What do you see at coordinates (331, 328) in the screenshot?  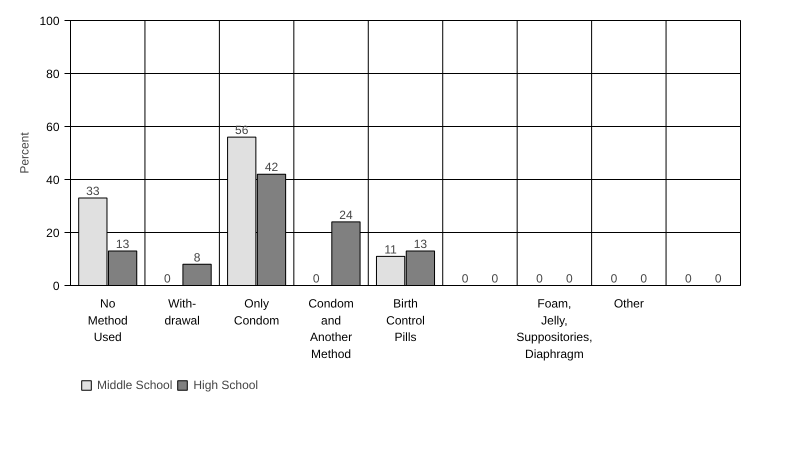 I see `x-tick-label: Condom and Another Method` at bounding box center [331, 328].